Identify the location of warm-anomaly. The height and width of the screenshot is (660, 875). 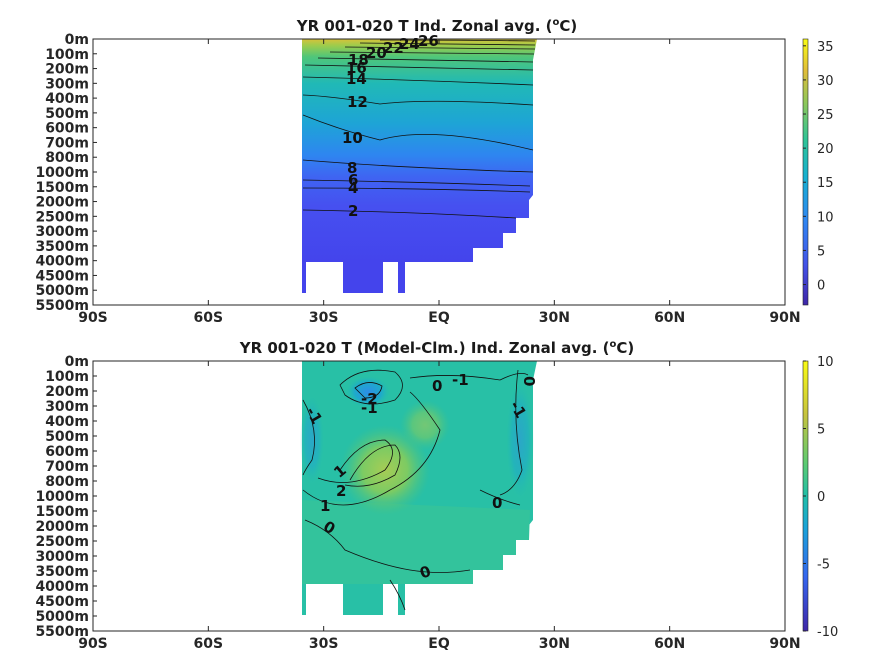
(425, 425).